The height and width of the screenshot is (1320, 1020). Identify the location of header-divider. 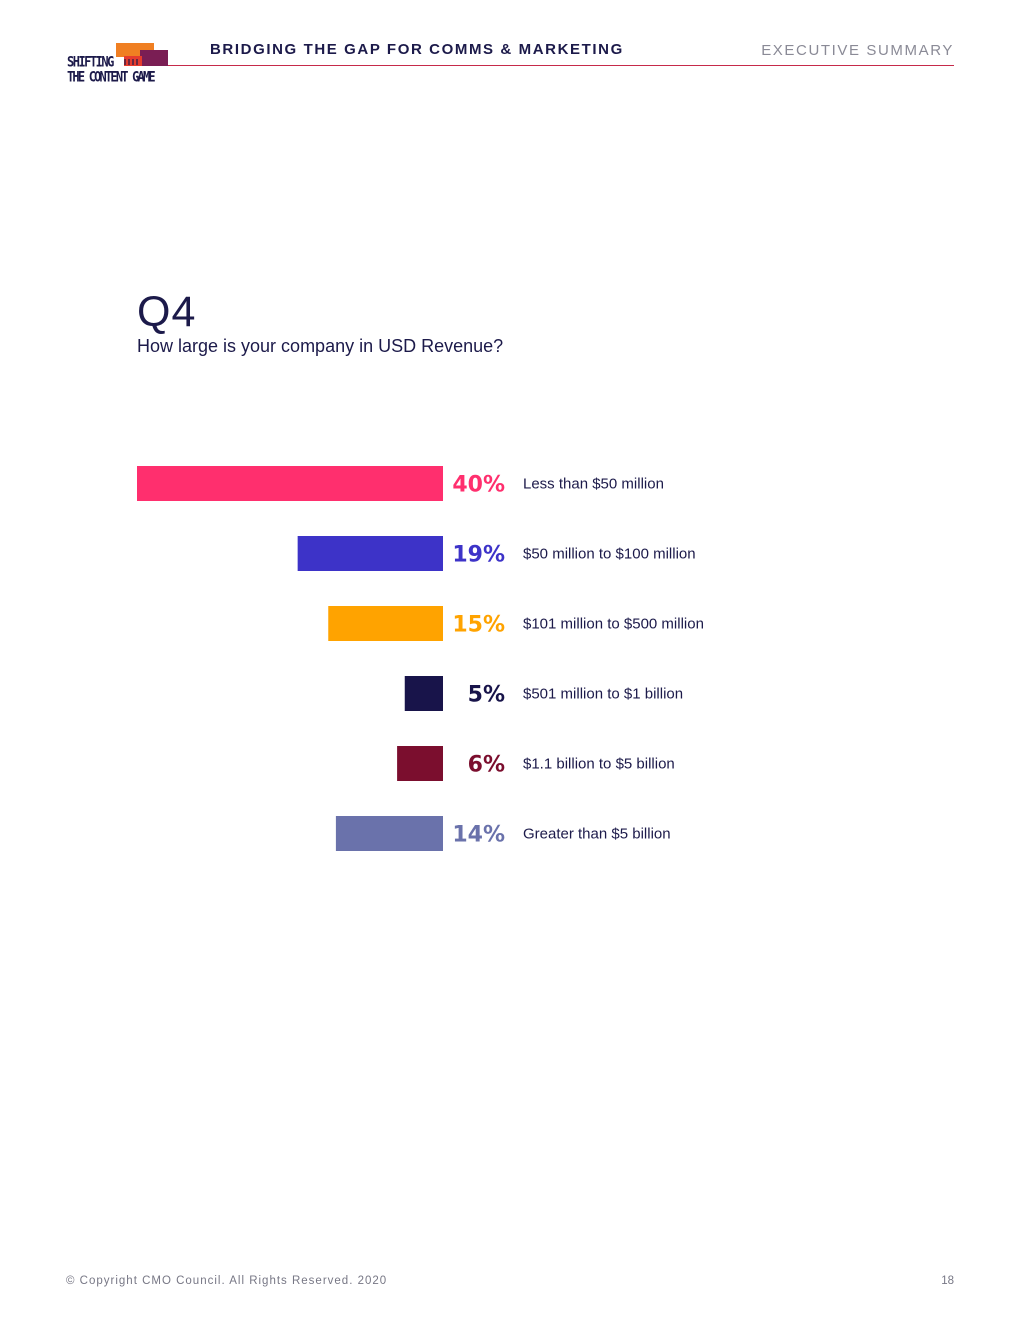
(561, 65).